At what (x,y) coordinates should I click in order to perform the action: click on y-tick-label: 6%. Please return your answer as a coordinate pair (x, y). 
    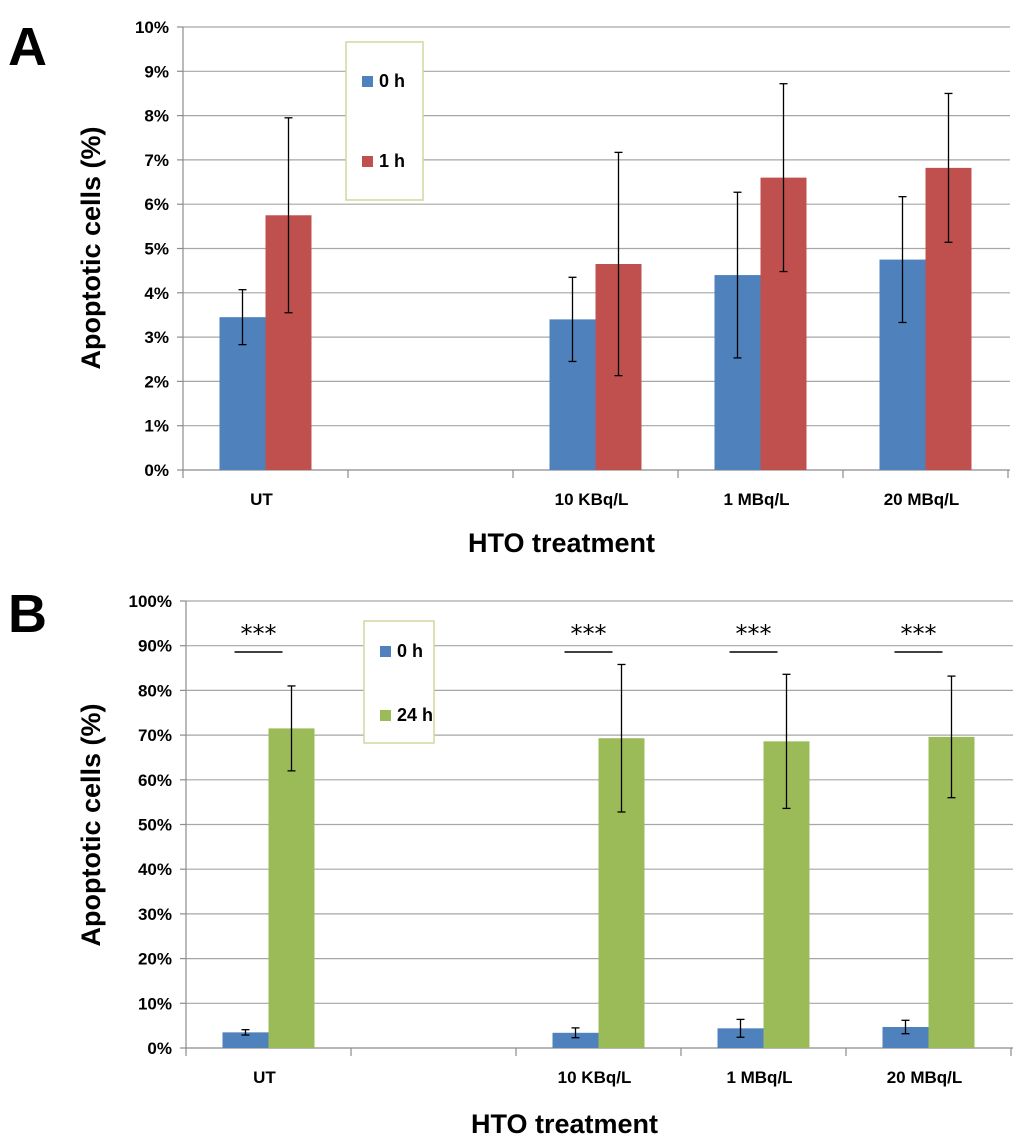
    Looking at the image, I should click on (156, 204).